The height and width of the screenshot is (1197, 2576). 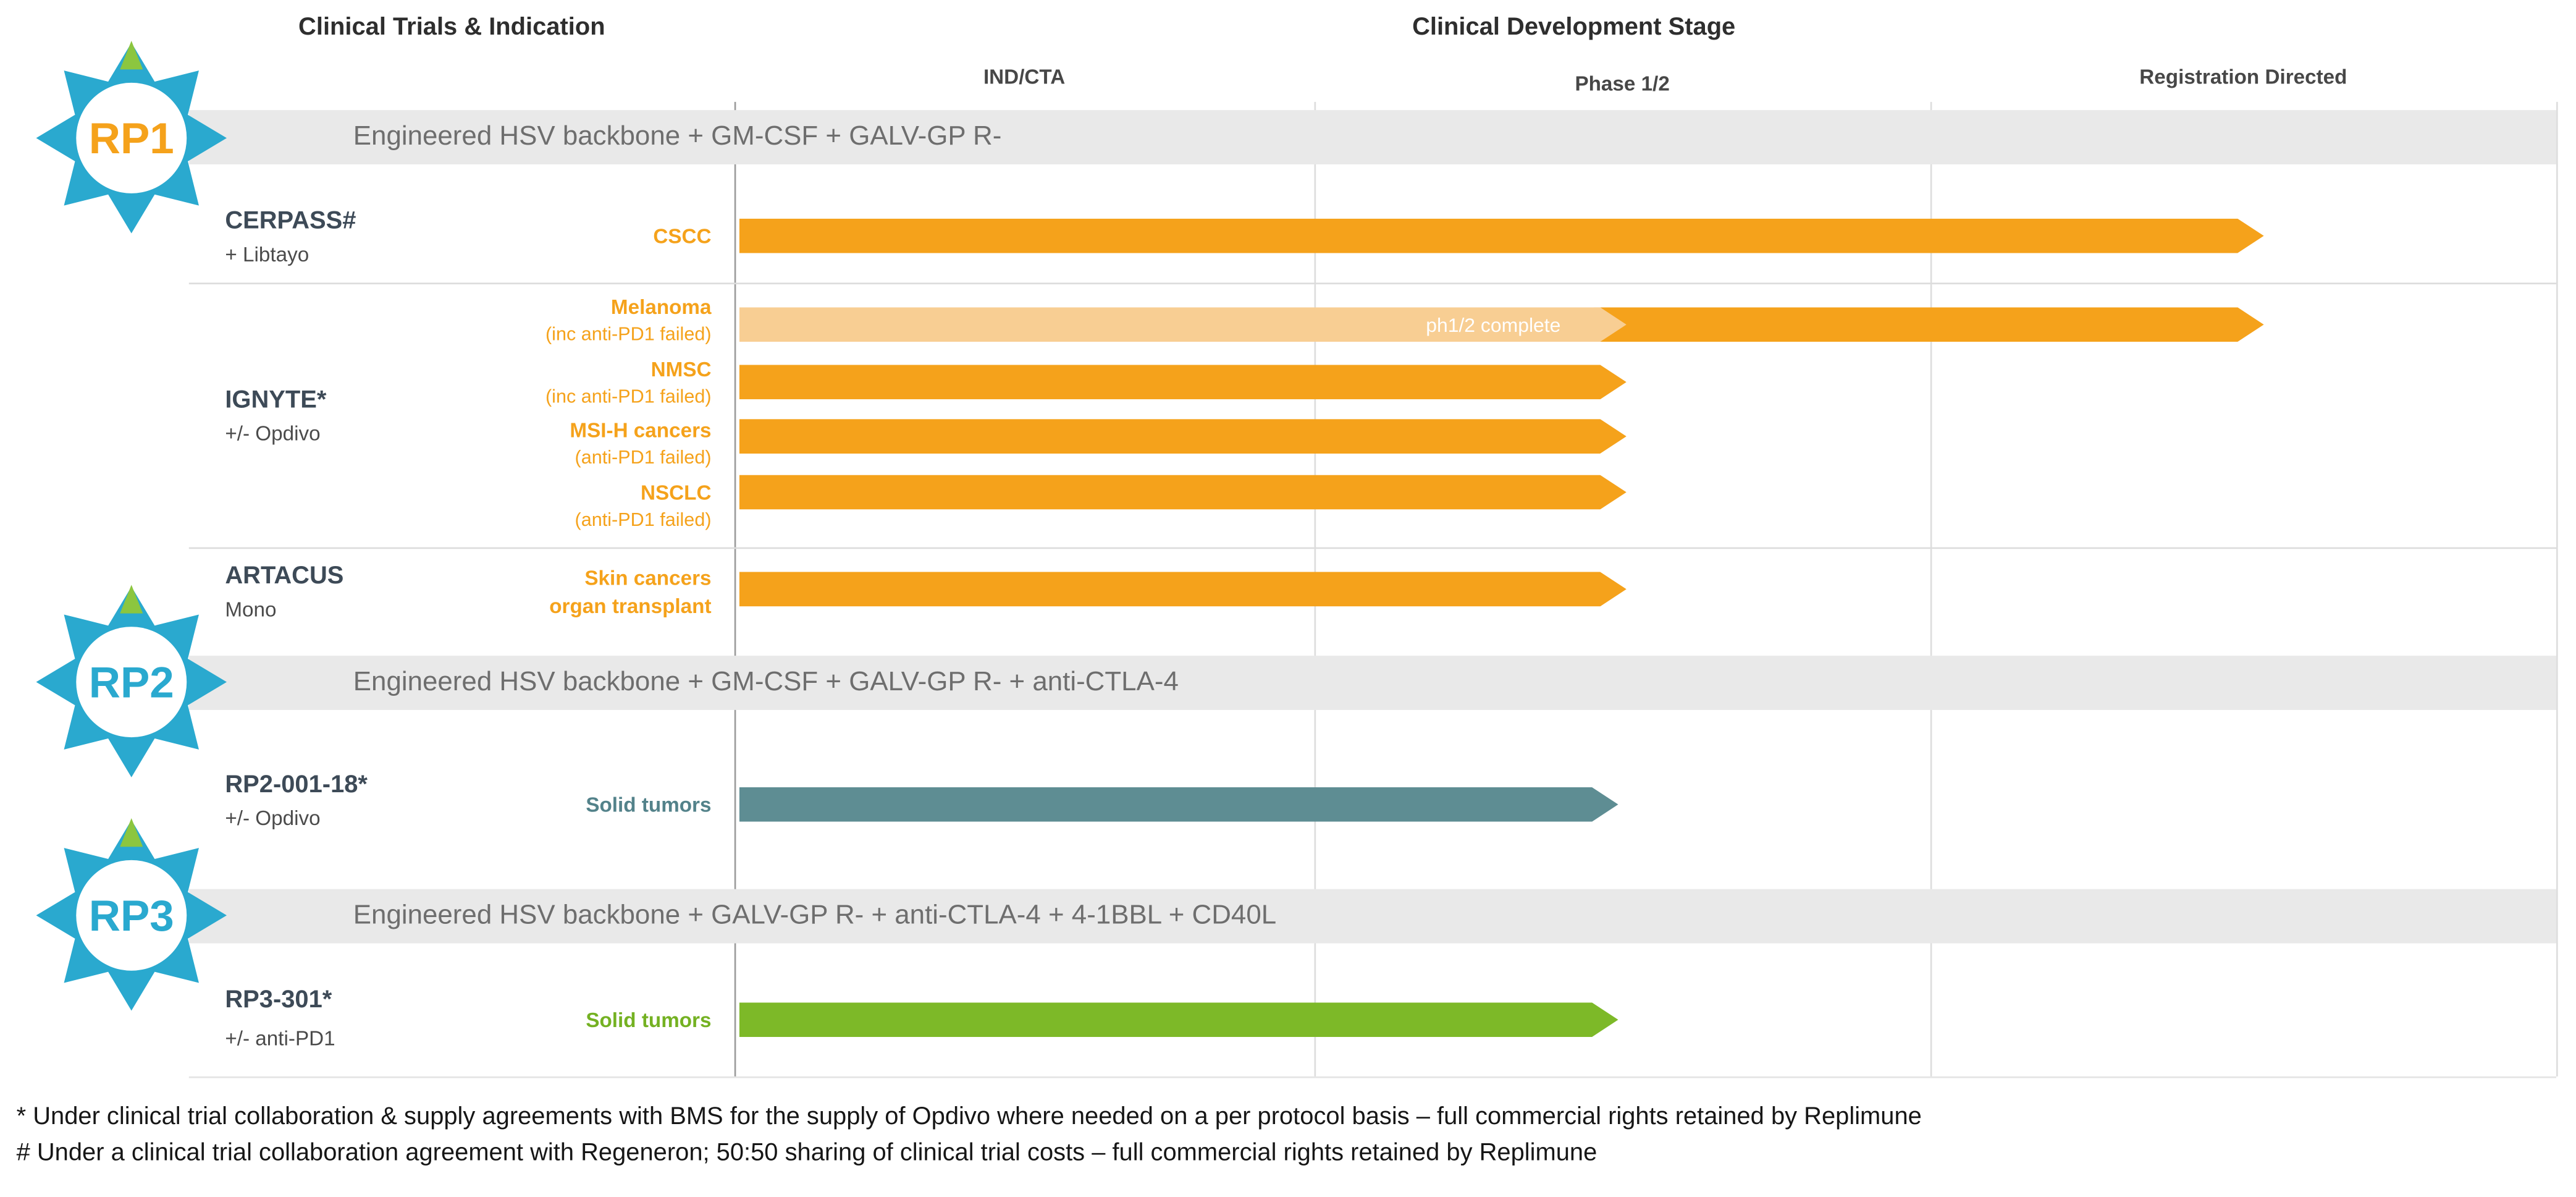 I want to click on trial-name-cerpass: CERPASS#, so click(x=290, y=221).